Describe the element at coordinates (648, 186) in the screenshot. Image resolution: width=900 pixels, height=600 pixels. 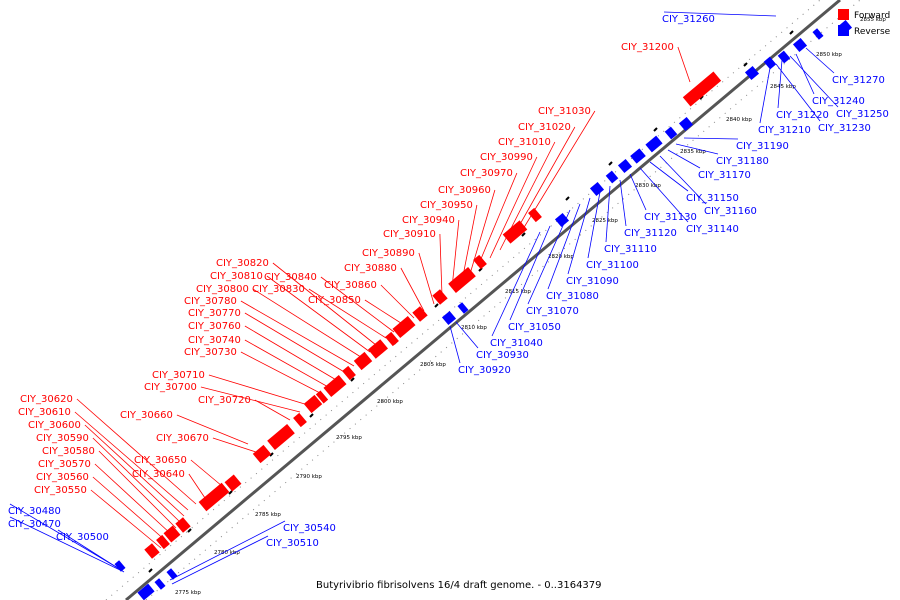
I see `scale-tick-label: 2830 kbp` at that location.